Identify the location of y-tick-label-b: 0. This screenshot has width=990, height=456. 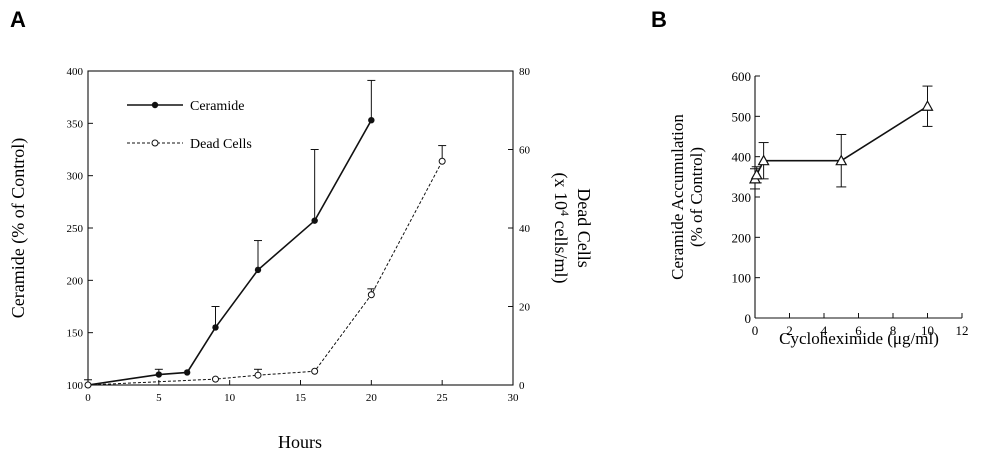
(748, 318).